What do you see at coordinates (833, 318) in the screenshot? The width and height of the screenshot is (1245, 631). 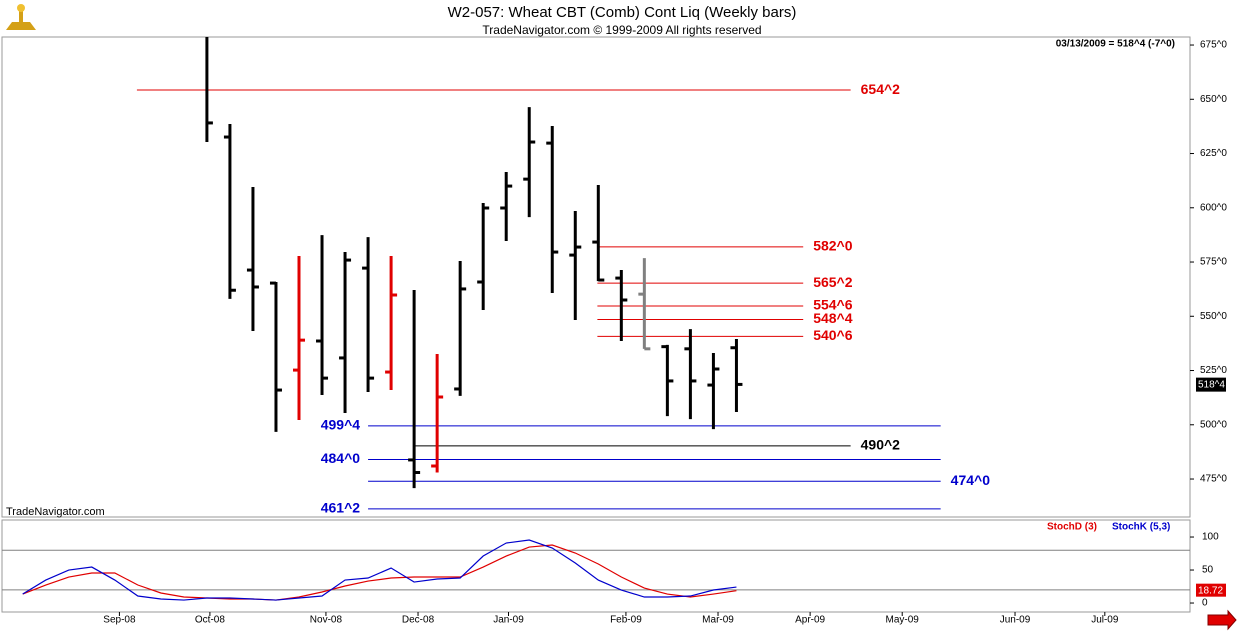 I see `level-label: 548^4` at bounding box center [833, 318].